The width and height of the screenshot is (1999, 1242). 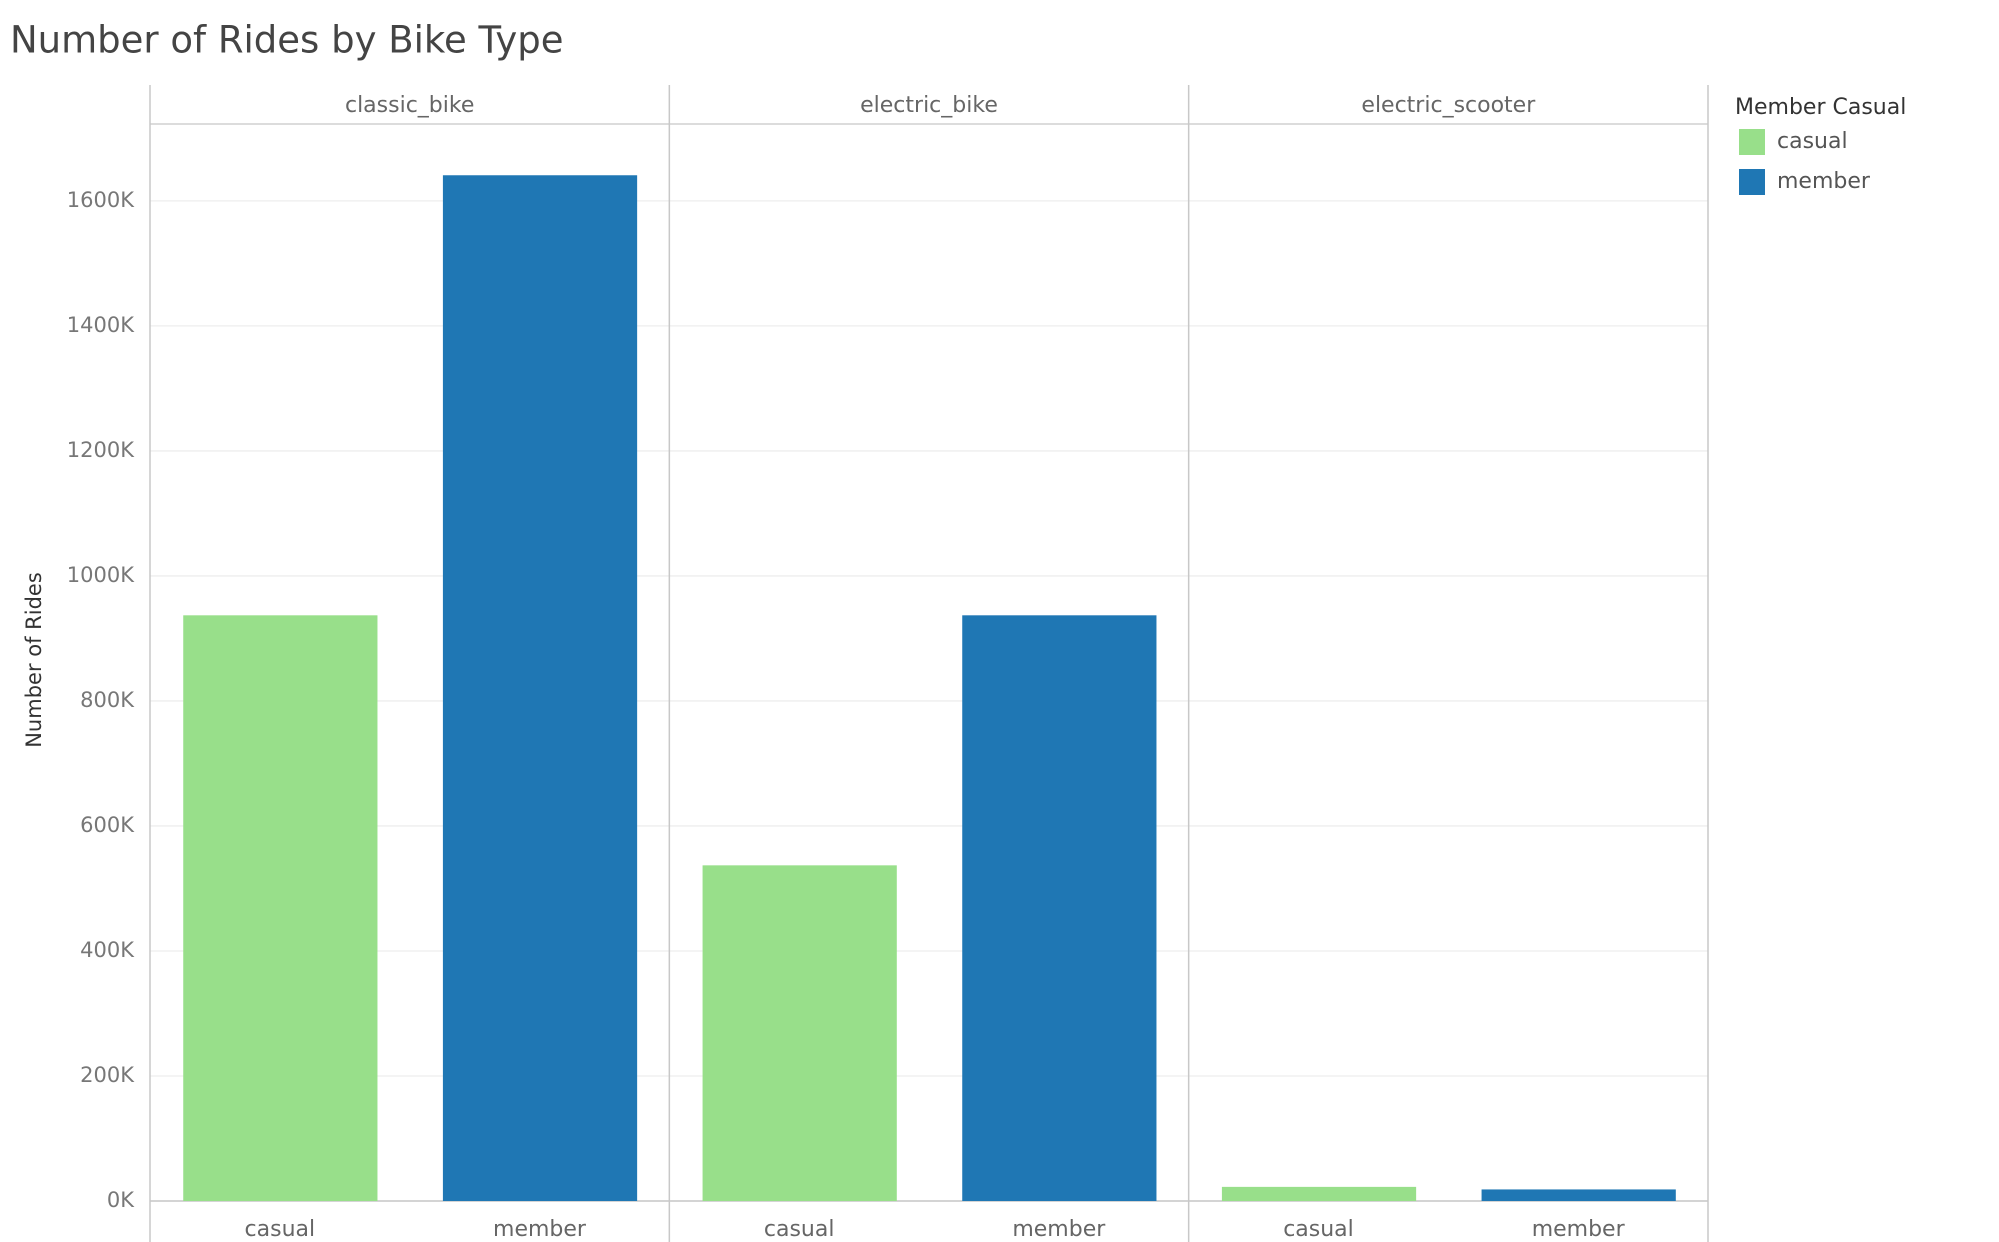 I want to click on legend-label: casual, so click(x=1812, y=141).